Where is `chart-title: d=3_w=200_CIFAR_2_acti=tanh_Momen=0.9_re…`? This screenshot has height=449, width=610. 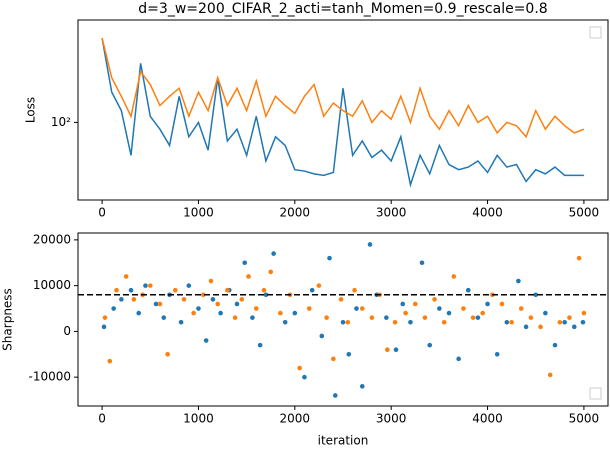
chart-title: d=3_w=200_CIFAR_2_acti=tanh_Momen=0.9_re… is located at coordinates (342, 9).